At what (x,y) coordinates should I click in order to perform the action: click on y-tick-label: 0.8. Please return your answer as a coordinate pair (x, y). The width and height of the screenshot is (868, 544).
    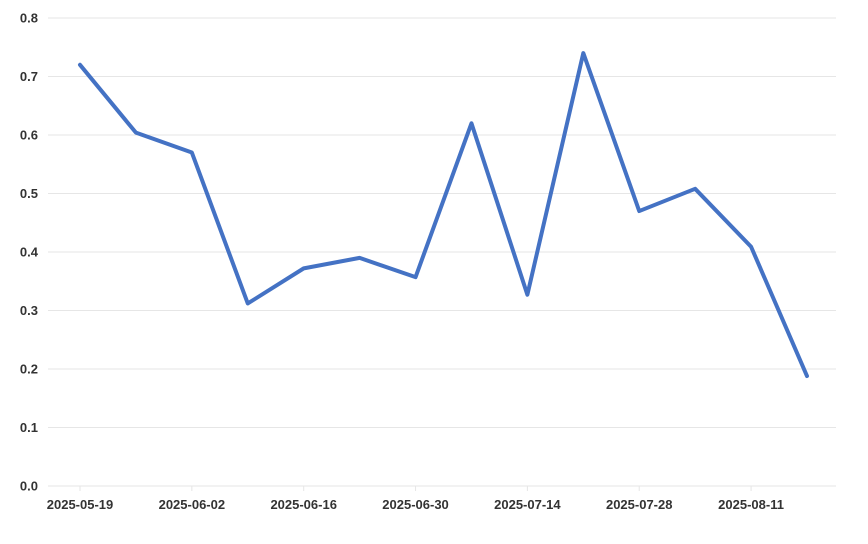
    Looking at the image, I should click on (29, 18).